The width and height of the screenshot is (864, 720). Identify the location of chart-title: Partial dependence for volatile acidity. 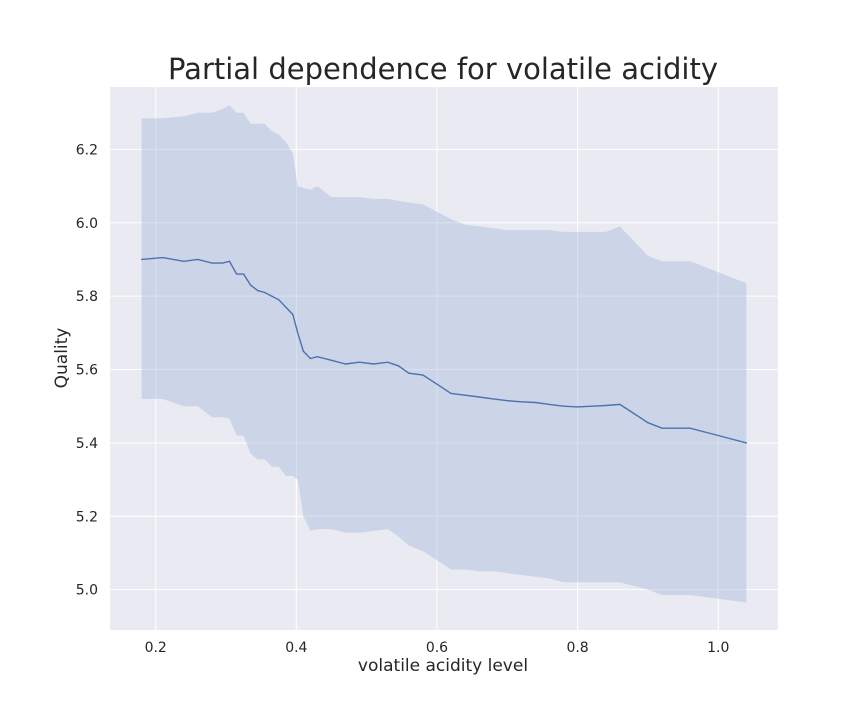
(443, 69).